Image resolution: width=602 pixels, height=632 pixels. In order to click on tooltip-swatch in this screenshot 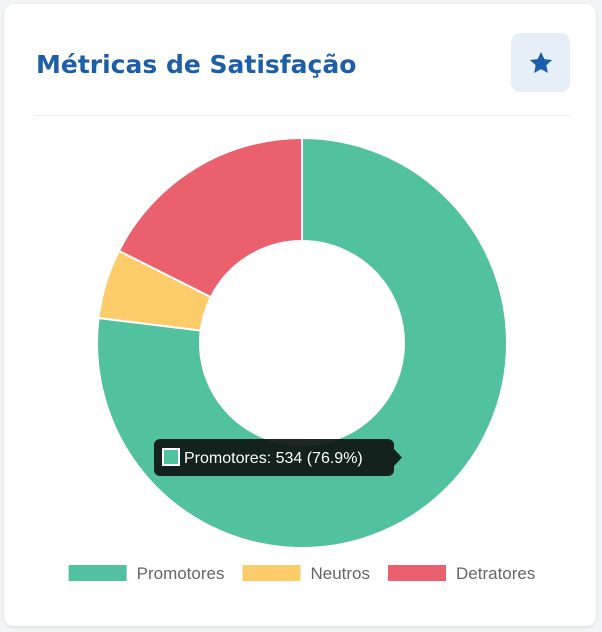, I will do `click(171, 457)`.